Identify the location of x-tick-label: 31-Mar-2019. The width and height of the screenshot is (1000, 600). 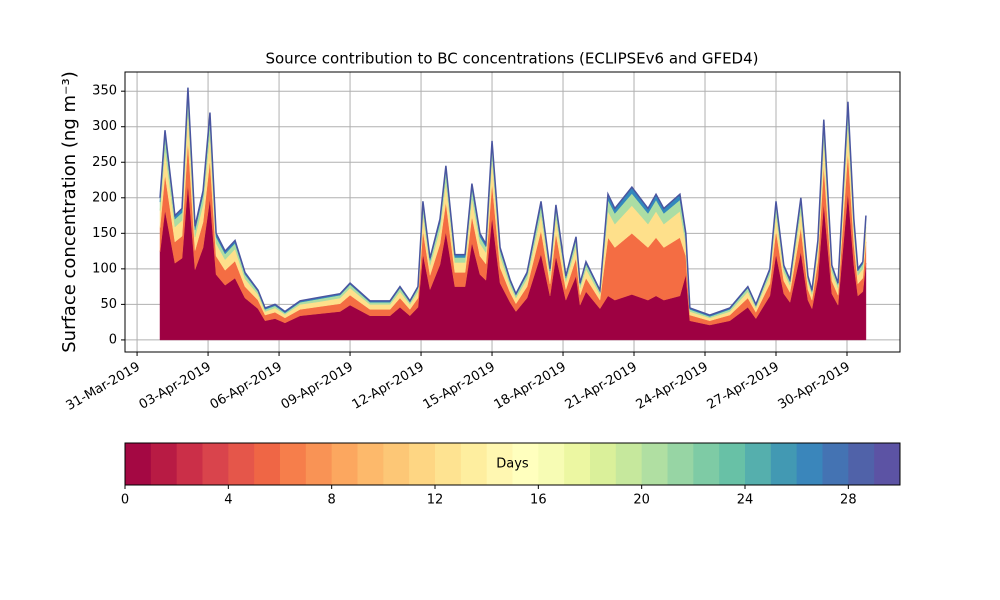
(103, 387).